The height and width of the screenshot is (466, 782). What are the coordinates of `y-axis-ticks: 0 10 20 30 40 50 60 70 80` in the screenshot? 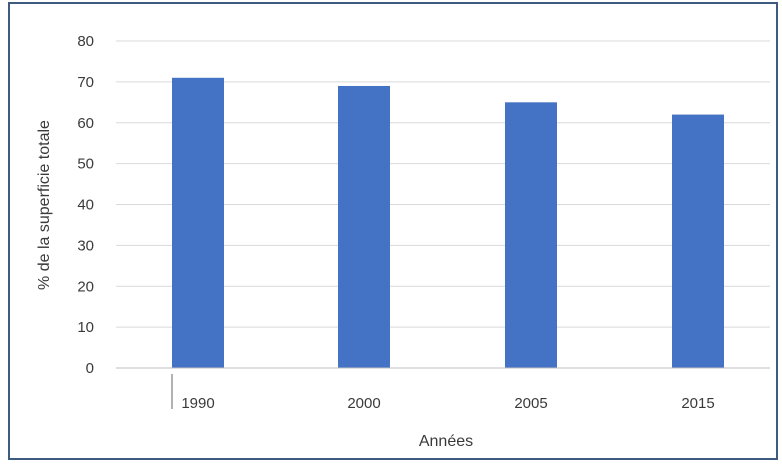 It's located at (85, 205).